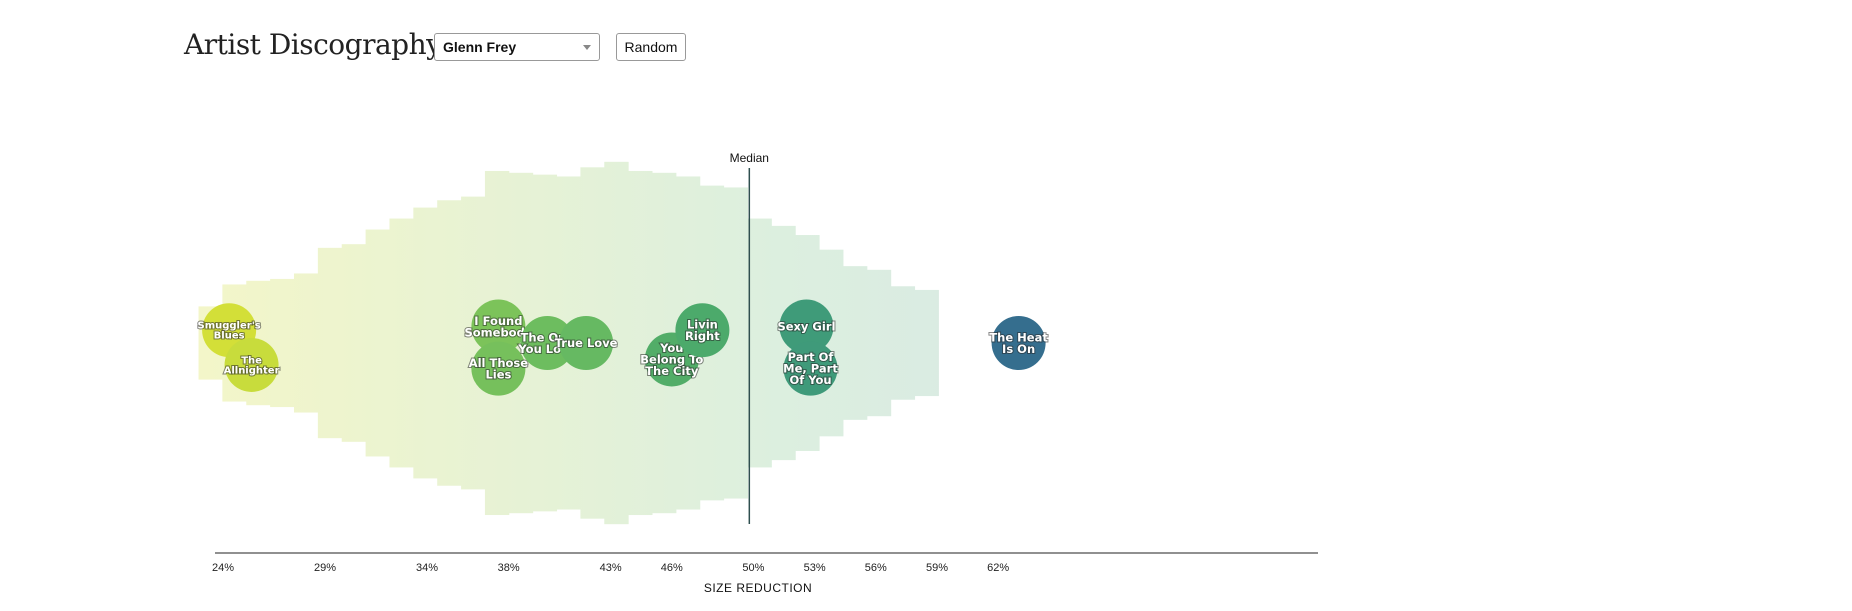 Image resolution: width=1852 pixels, height=611 pixels. I want to click on song-bubble: The Allnighter, so click(252, 364).